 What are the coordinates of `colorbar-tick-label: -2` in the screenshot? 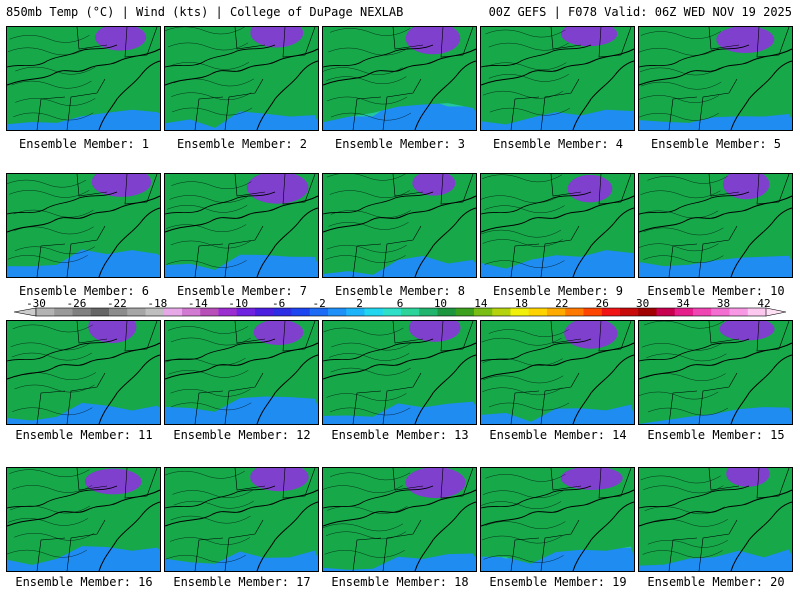 It's located at (319, 303).